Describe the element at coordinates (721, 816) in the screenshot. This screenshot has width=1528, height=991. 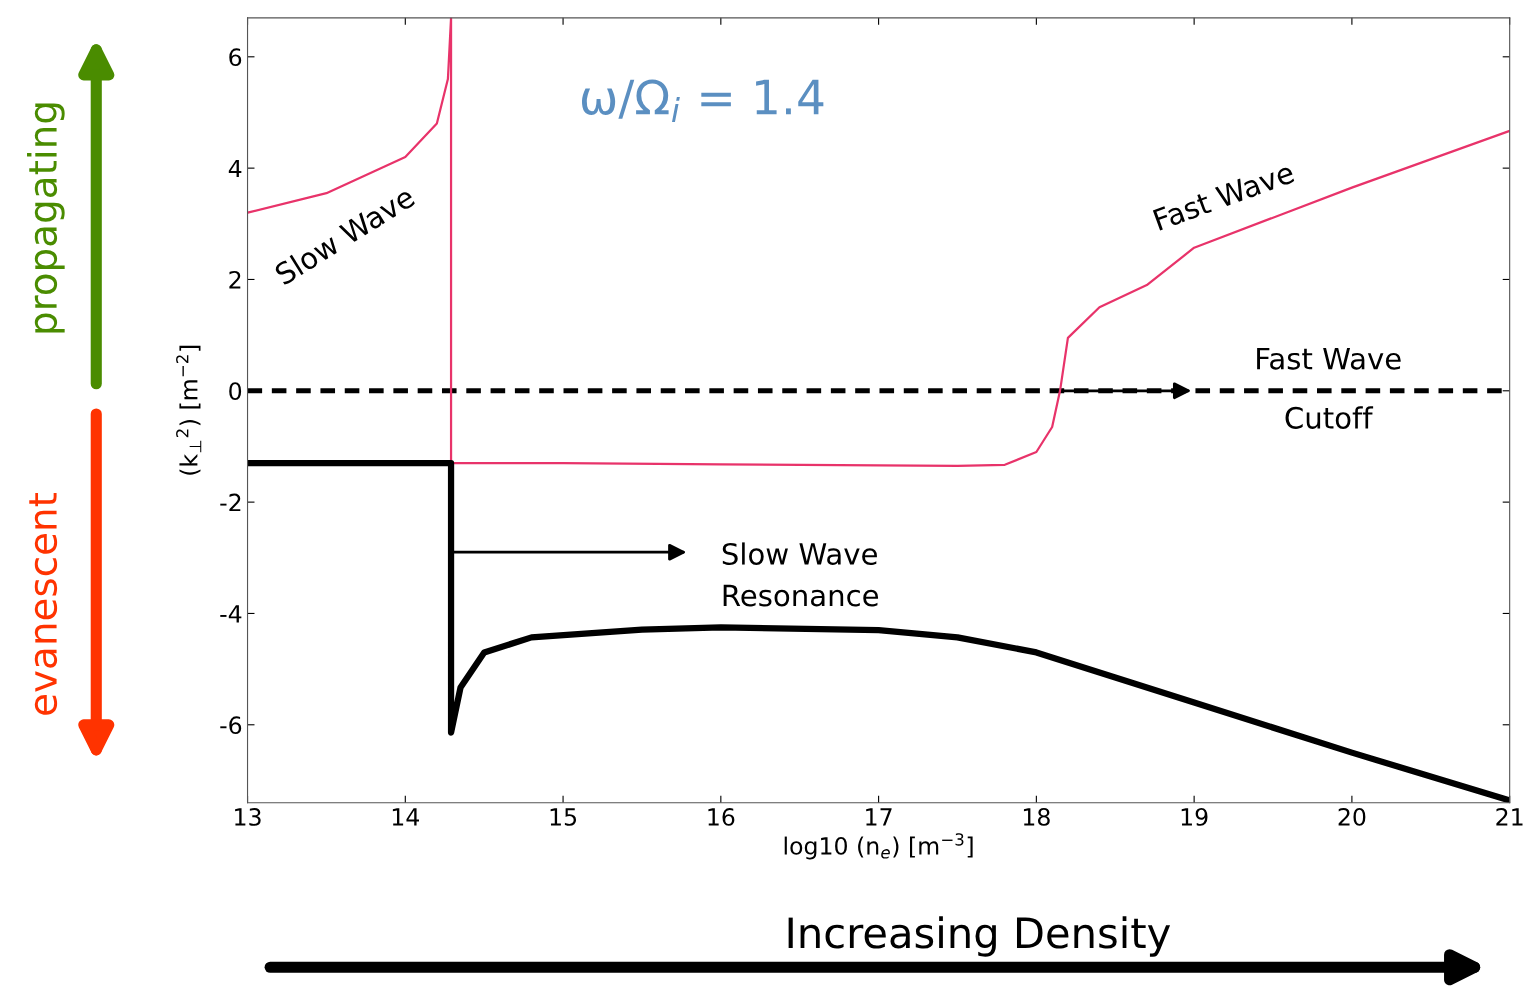
I see `x-tick-label: 16` at that location.